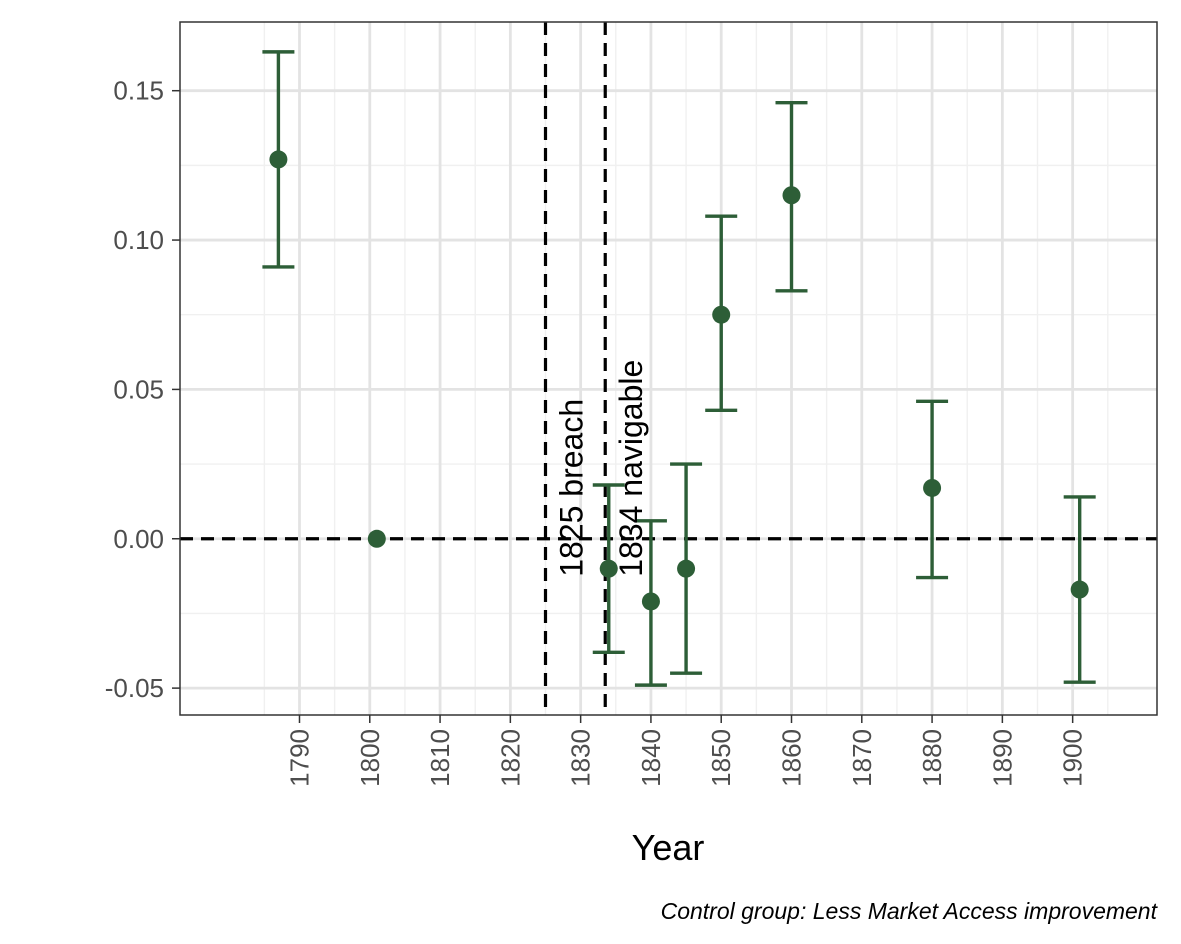 Image resolution: width=1181 pixels, height=944 pixels. Describe the element at coordinates (651, 758) in the screenshot. I see `x-tick-label: 1840` at that location.